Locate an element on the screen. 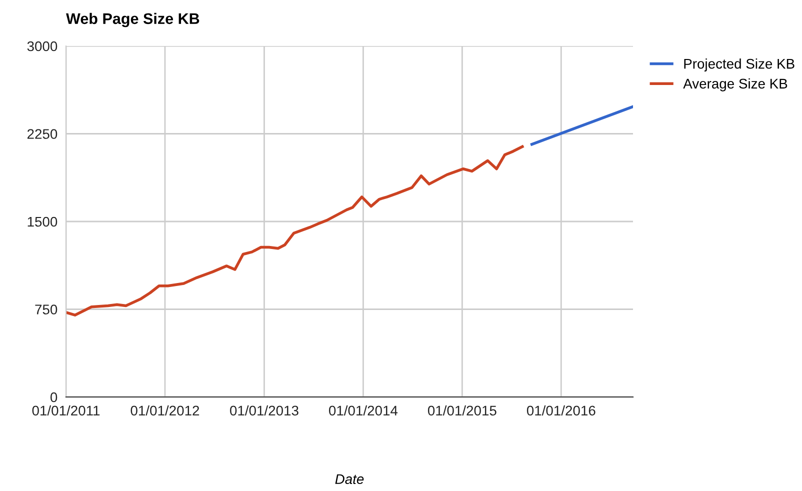  legend-label: Projected Size KB is located at coordinates (739, 65).